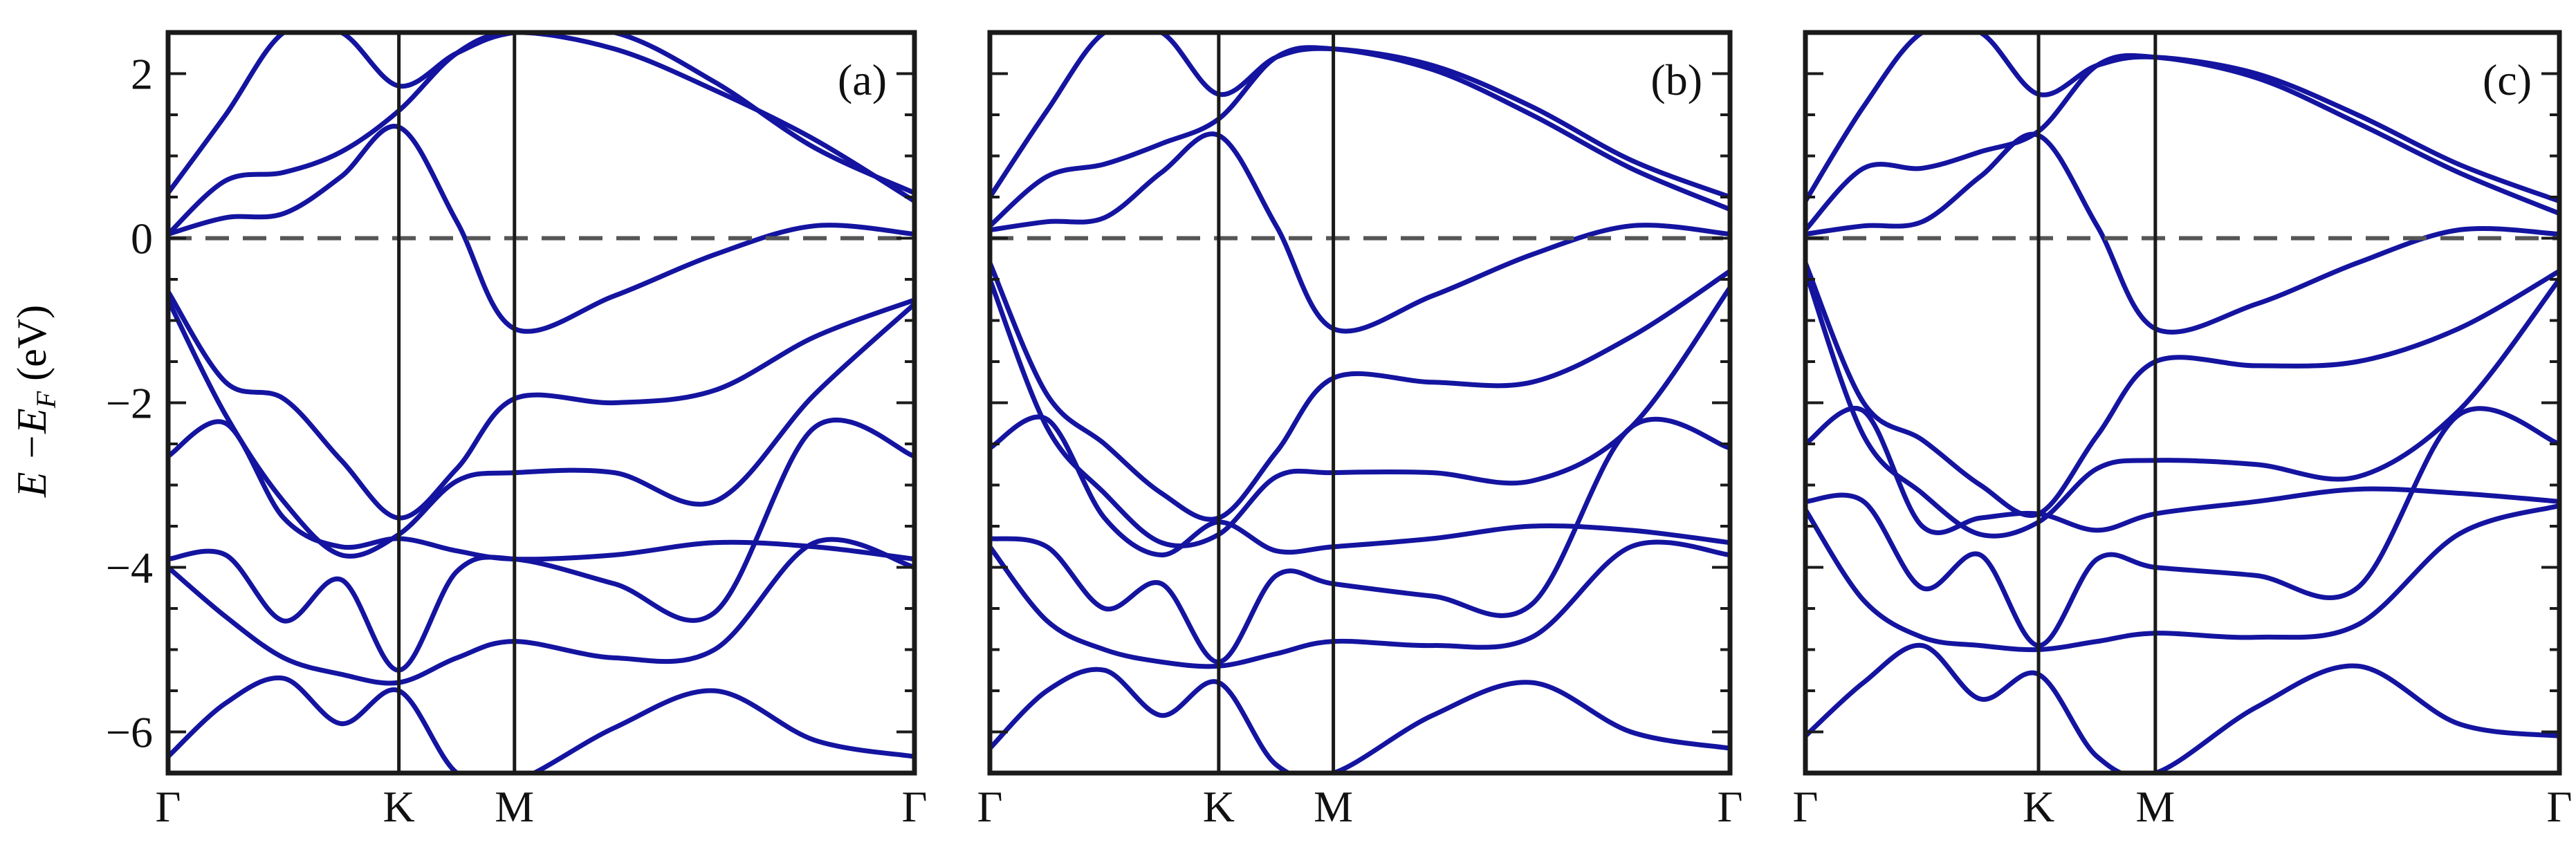 This screenshot has width=2576, height=865. Describe the element at coordinates (1676, 80) in the screenshot. I see `panel-label: (b)` at that location.